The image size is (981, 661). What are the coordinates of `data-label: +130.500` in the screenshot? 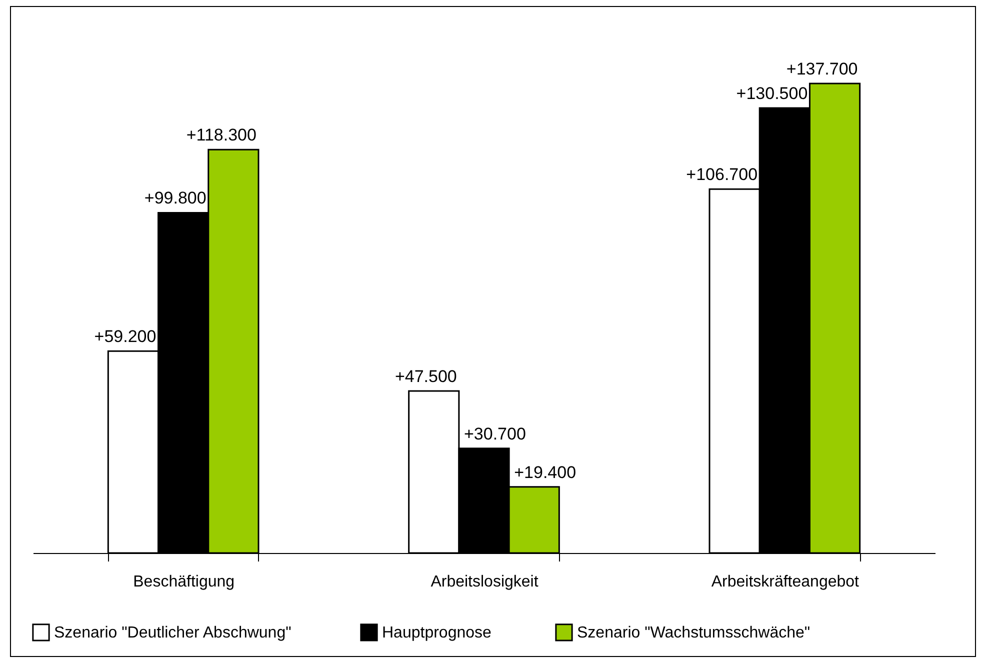 It's located at (772, 94).